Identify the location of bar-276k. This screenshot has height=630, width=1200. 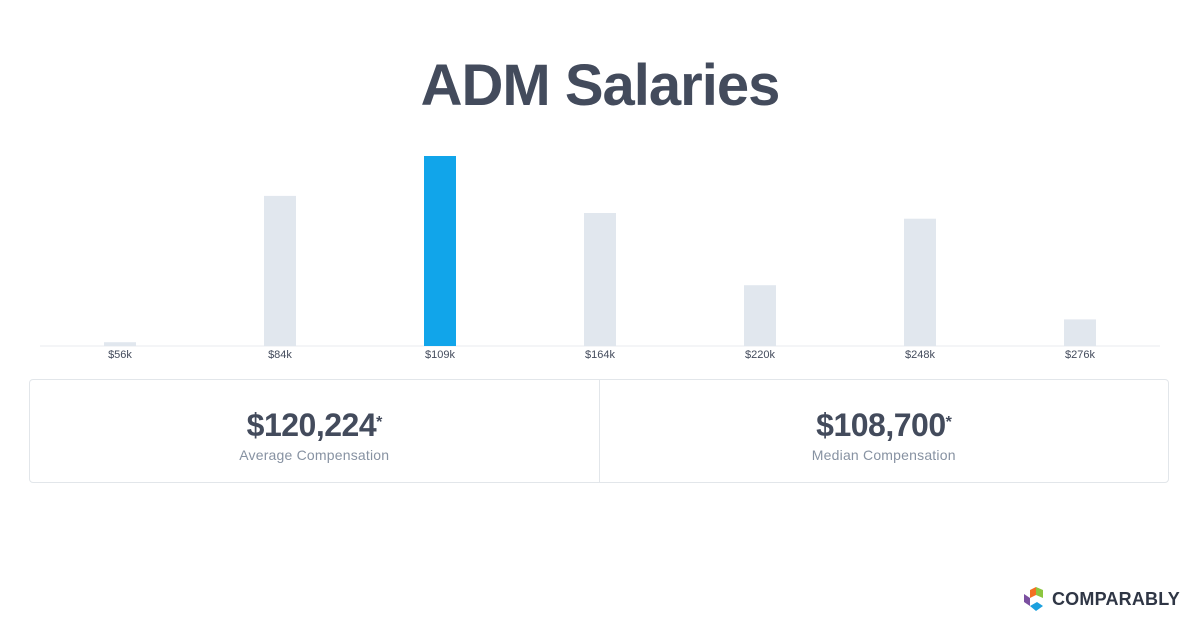
(1080, 332).